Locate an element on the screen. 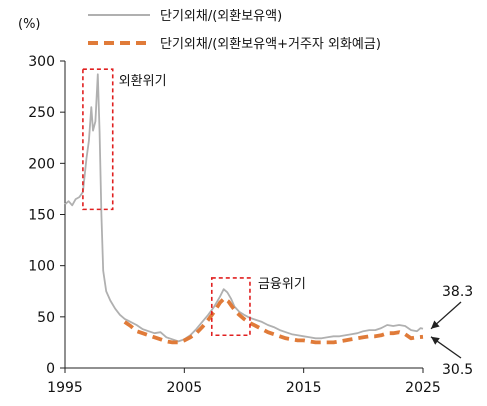 The width and height of the screenshot is (487, 406). crisis-label-2: 금융위기 is located at coordinates (282, 284).